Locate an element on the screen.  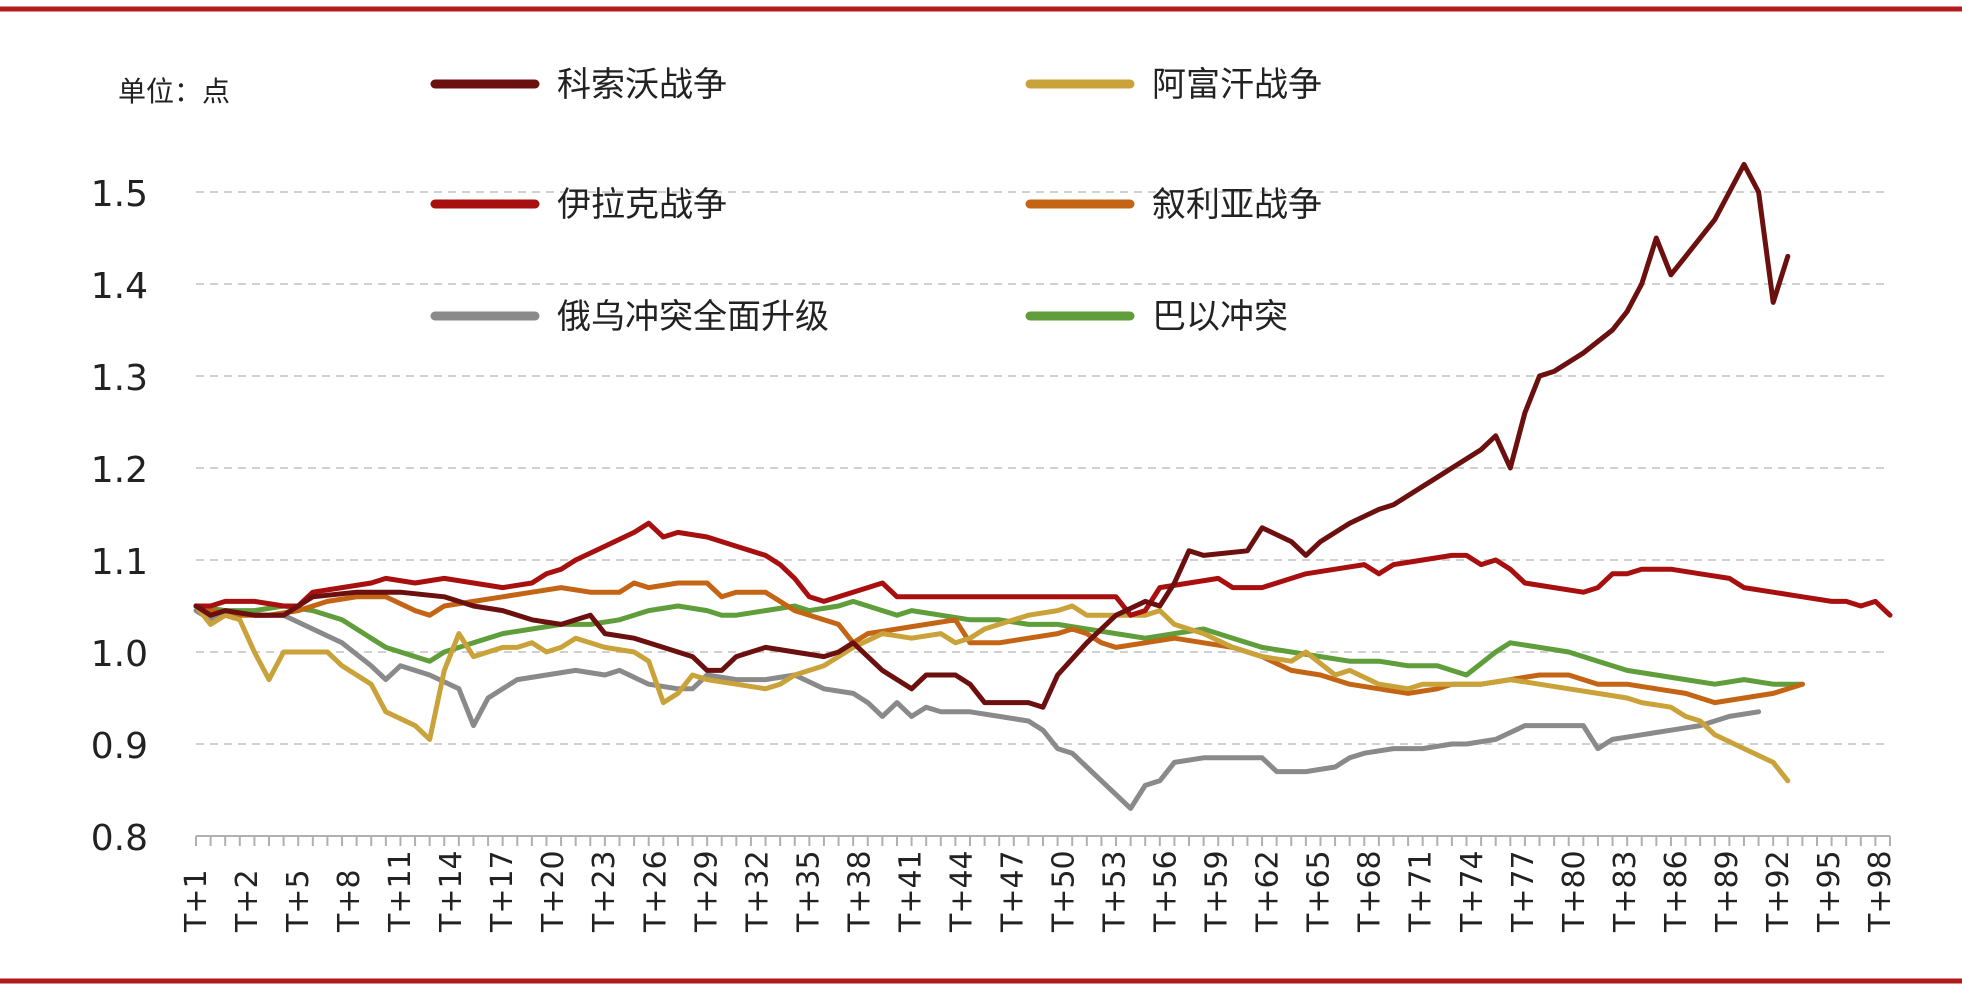
x-tick-label: T+74 is located at coordinates (1472, 891).